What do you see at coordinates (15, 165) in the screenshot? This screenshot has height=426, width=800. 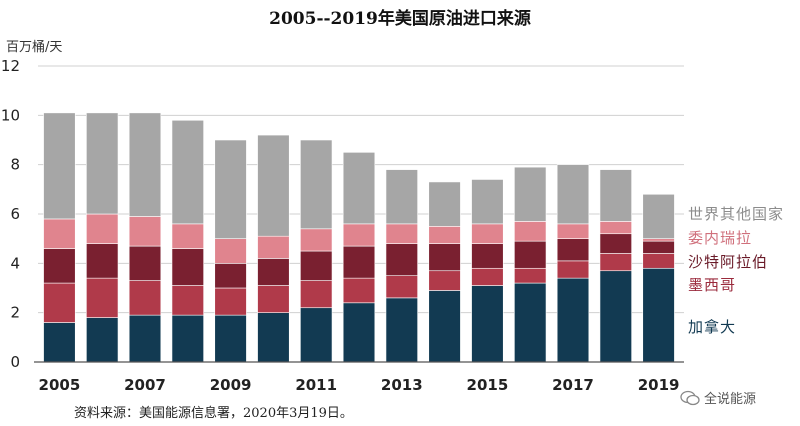 I see `y-tick-label: 8` at bounding box center [15, 165].